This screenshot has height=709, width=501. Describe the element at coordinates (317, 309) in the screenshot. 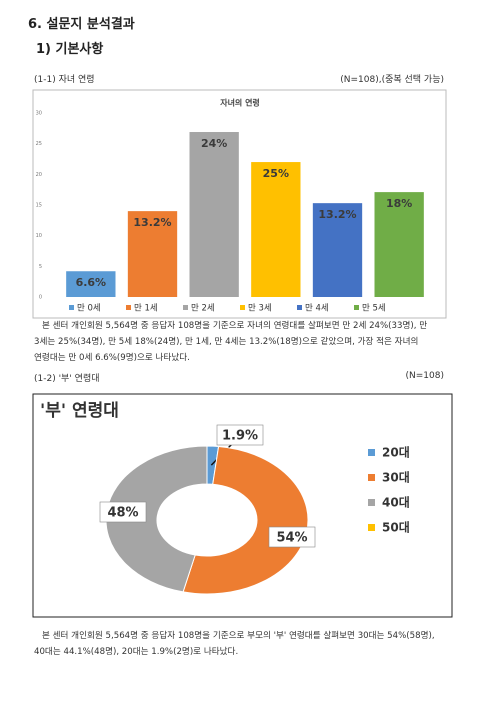

I see `legend-label: 만 4세` at that location.